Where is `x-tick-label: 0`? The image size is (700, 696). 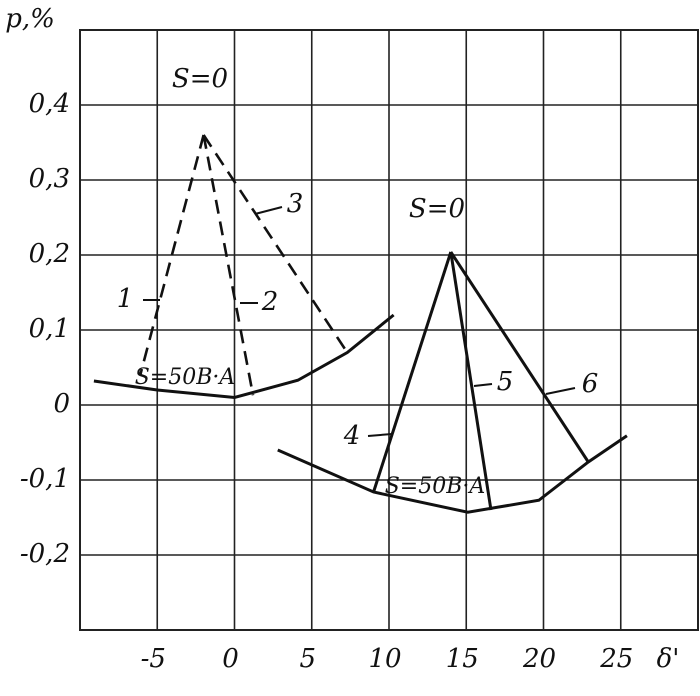
x-tick-label: 0 is located at coordinates (230, 659).